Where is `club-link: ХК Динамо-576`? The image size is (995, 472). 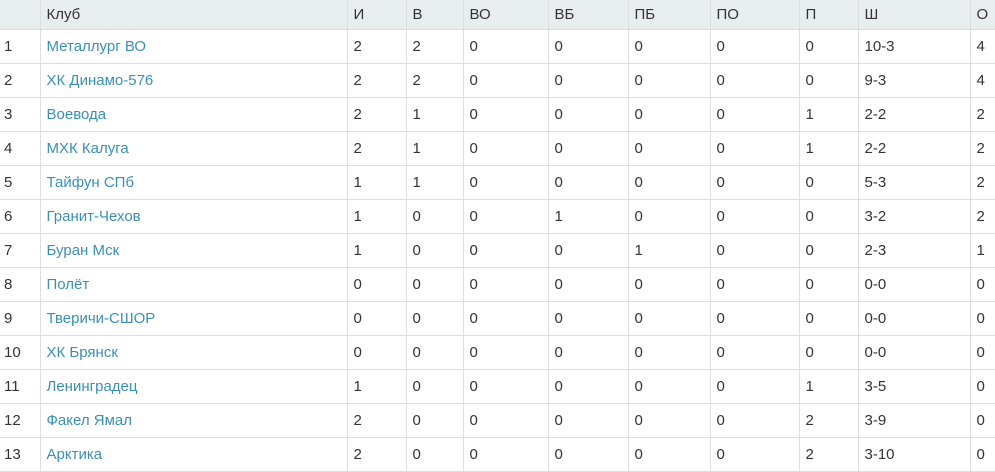 club-link: ХК Динамо-576 is located at coordinates (100, 80).